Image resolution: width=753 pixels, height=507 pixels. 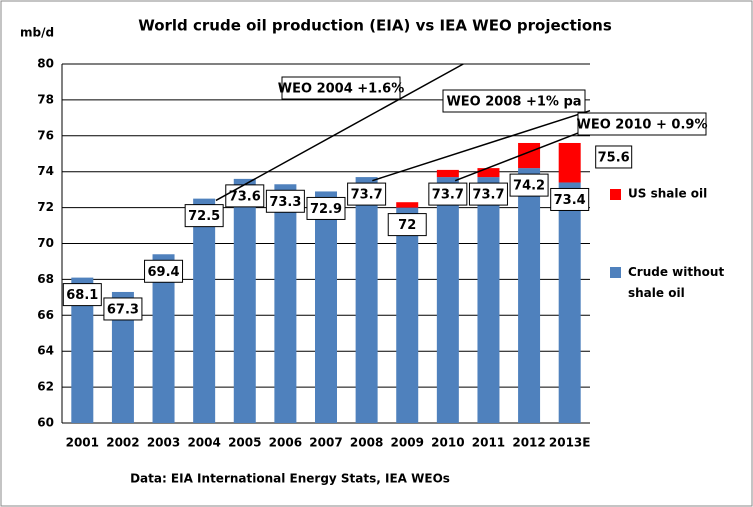 I want to click on y-tick-label: 72, so click(x=45, y=207).